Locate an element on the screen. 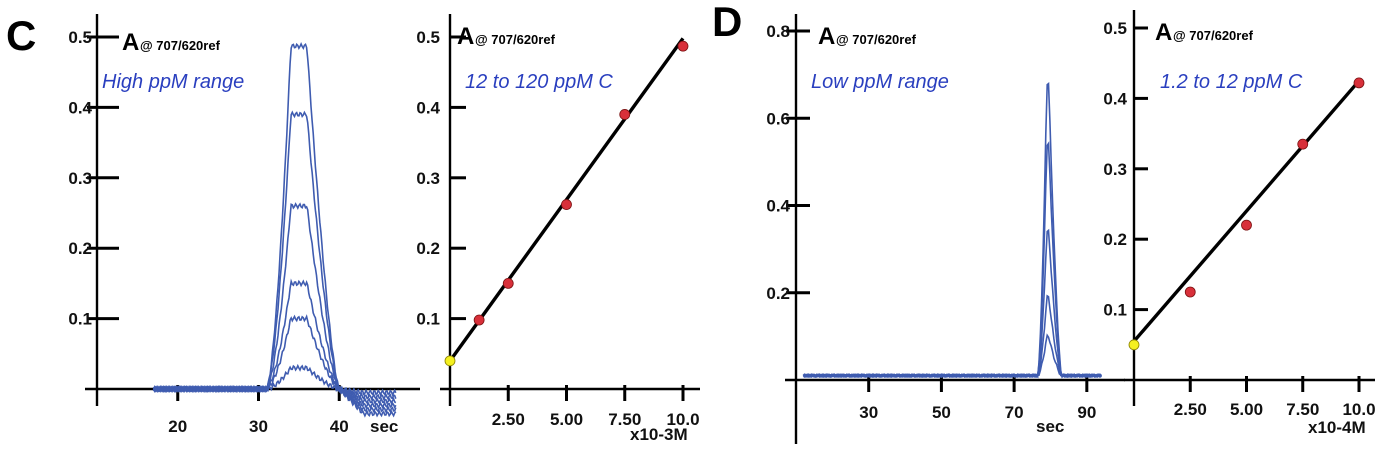  panel-label-c: C is located at coordinates (21, 35).